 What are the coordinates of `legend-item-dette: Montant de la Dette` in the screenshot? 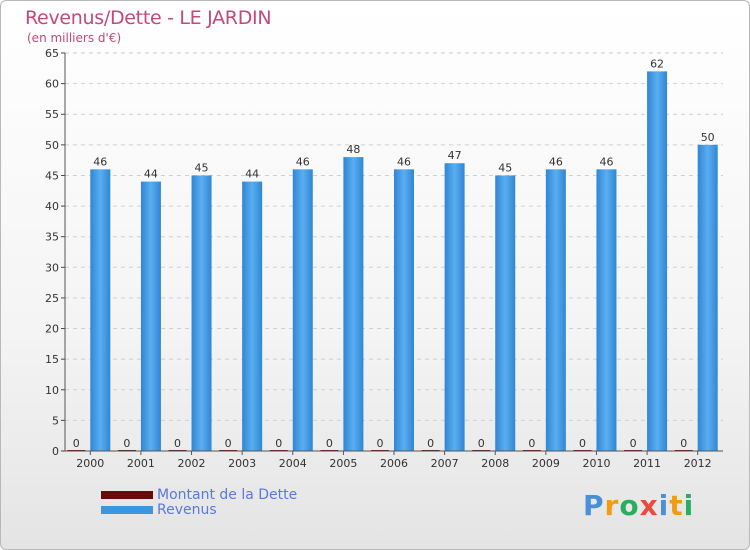 It's located at (199, 494).